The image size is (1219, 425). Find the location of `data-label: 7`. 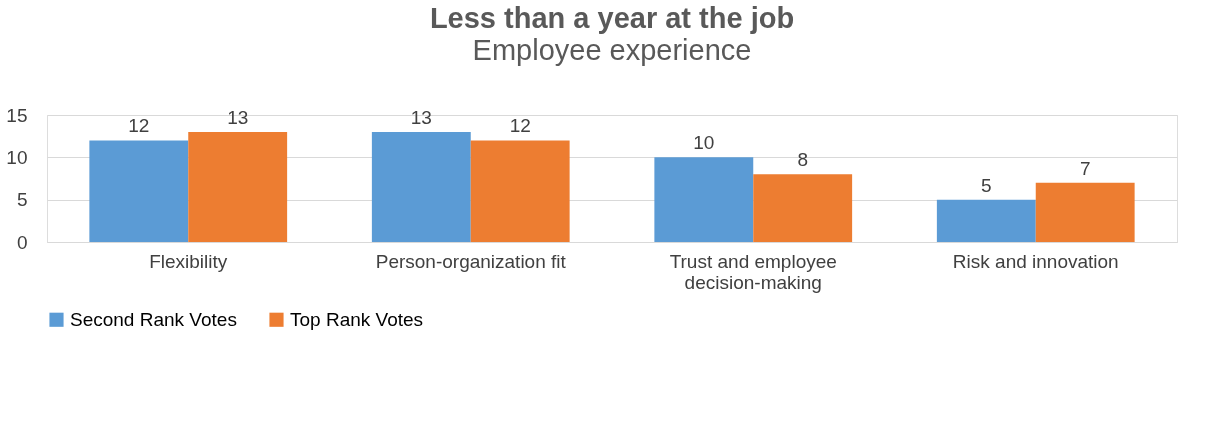

data-label: 7 is located at coordinates (1085, 168).